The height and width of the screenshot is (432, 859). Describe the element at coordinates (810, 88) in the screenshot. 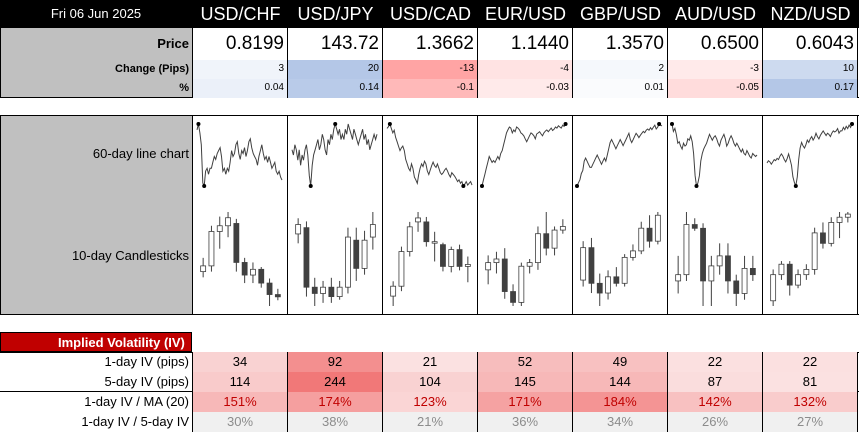

I see `pct-cell: 0.17` at that location.